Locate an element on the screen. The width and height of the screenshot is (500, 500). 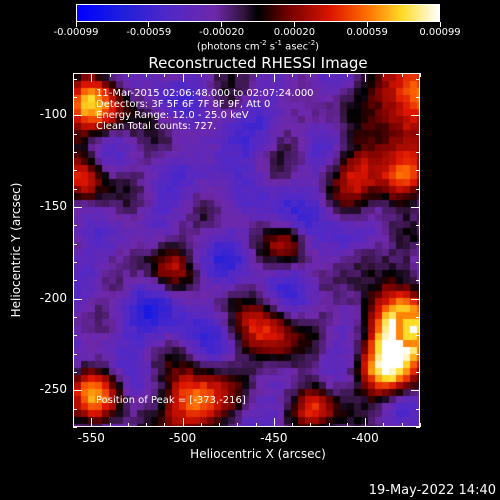
unit-exponent: -2 is located at coordinates (263, 43).